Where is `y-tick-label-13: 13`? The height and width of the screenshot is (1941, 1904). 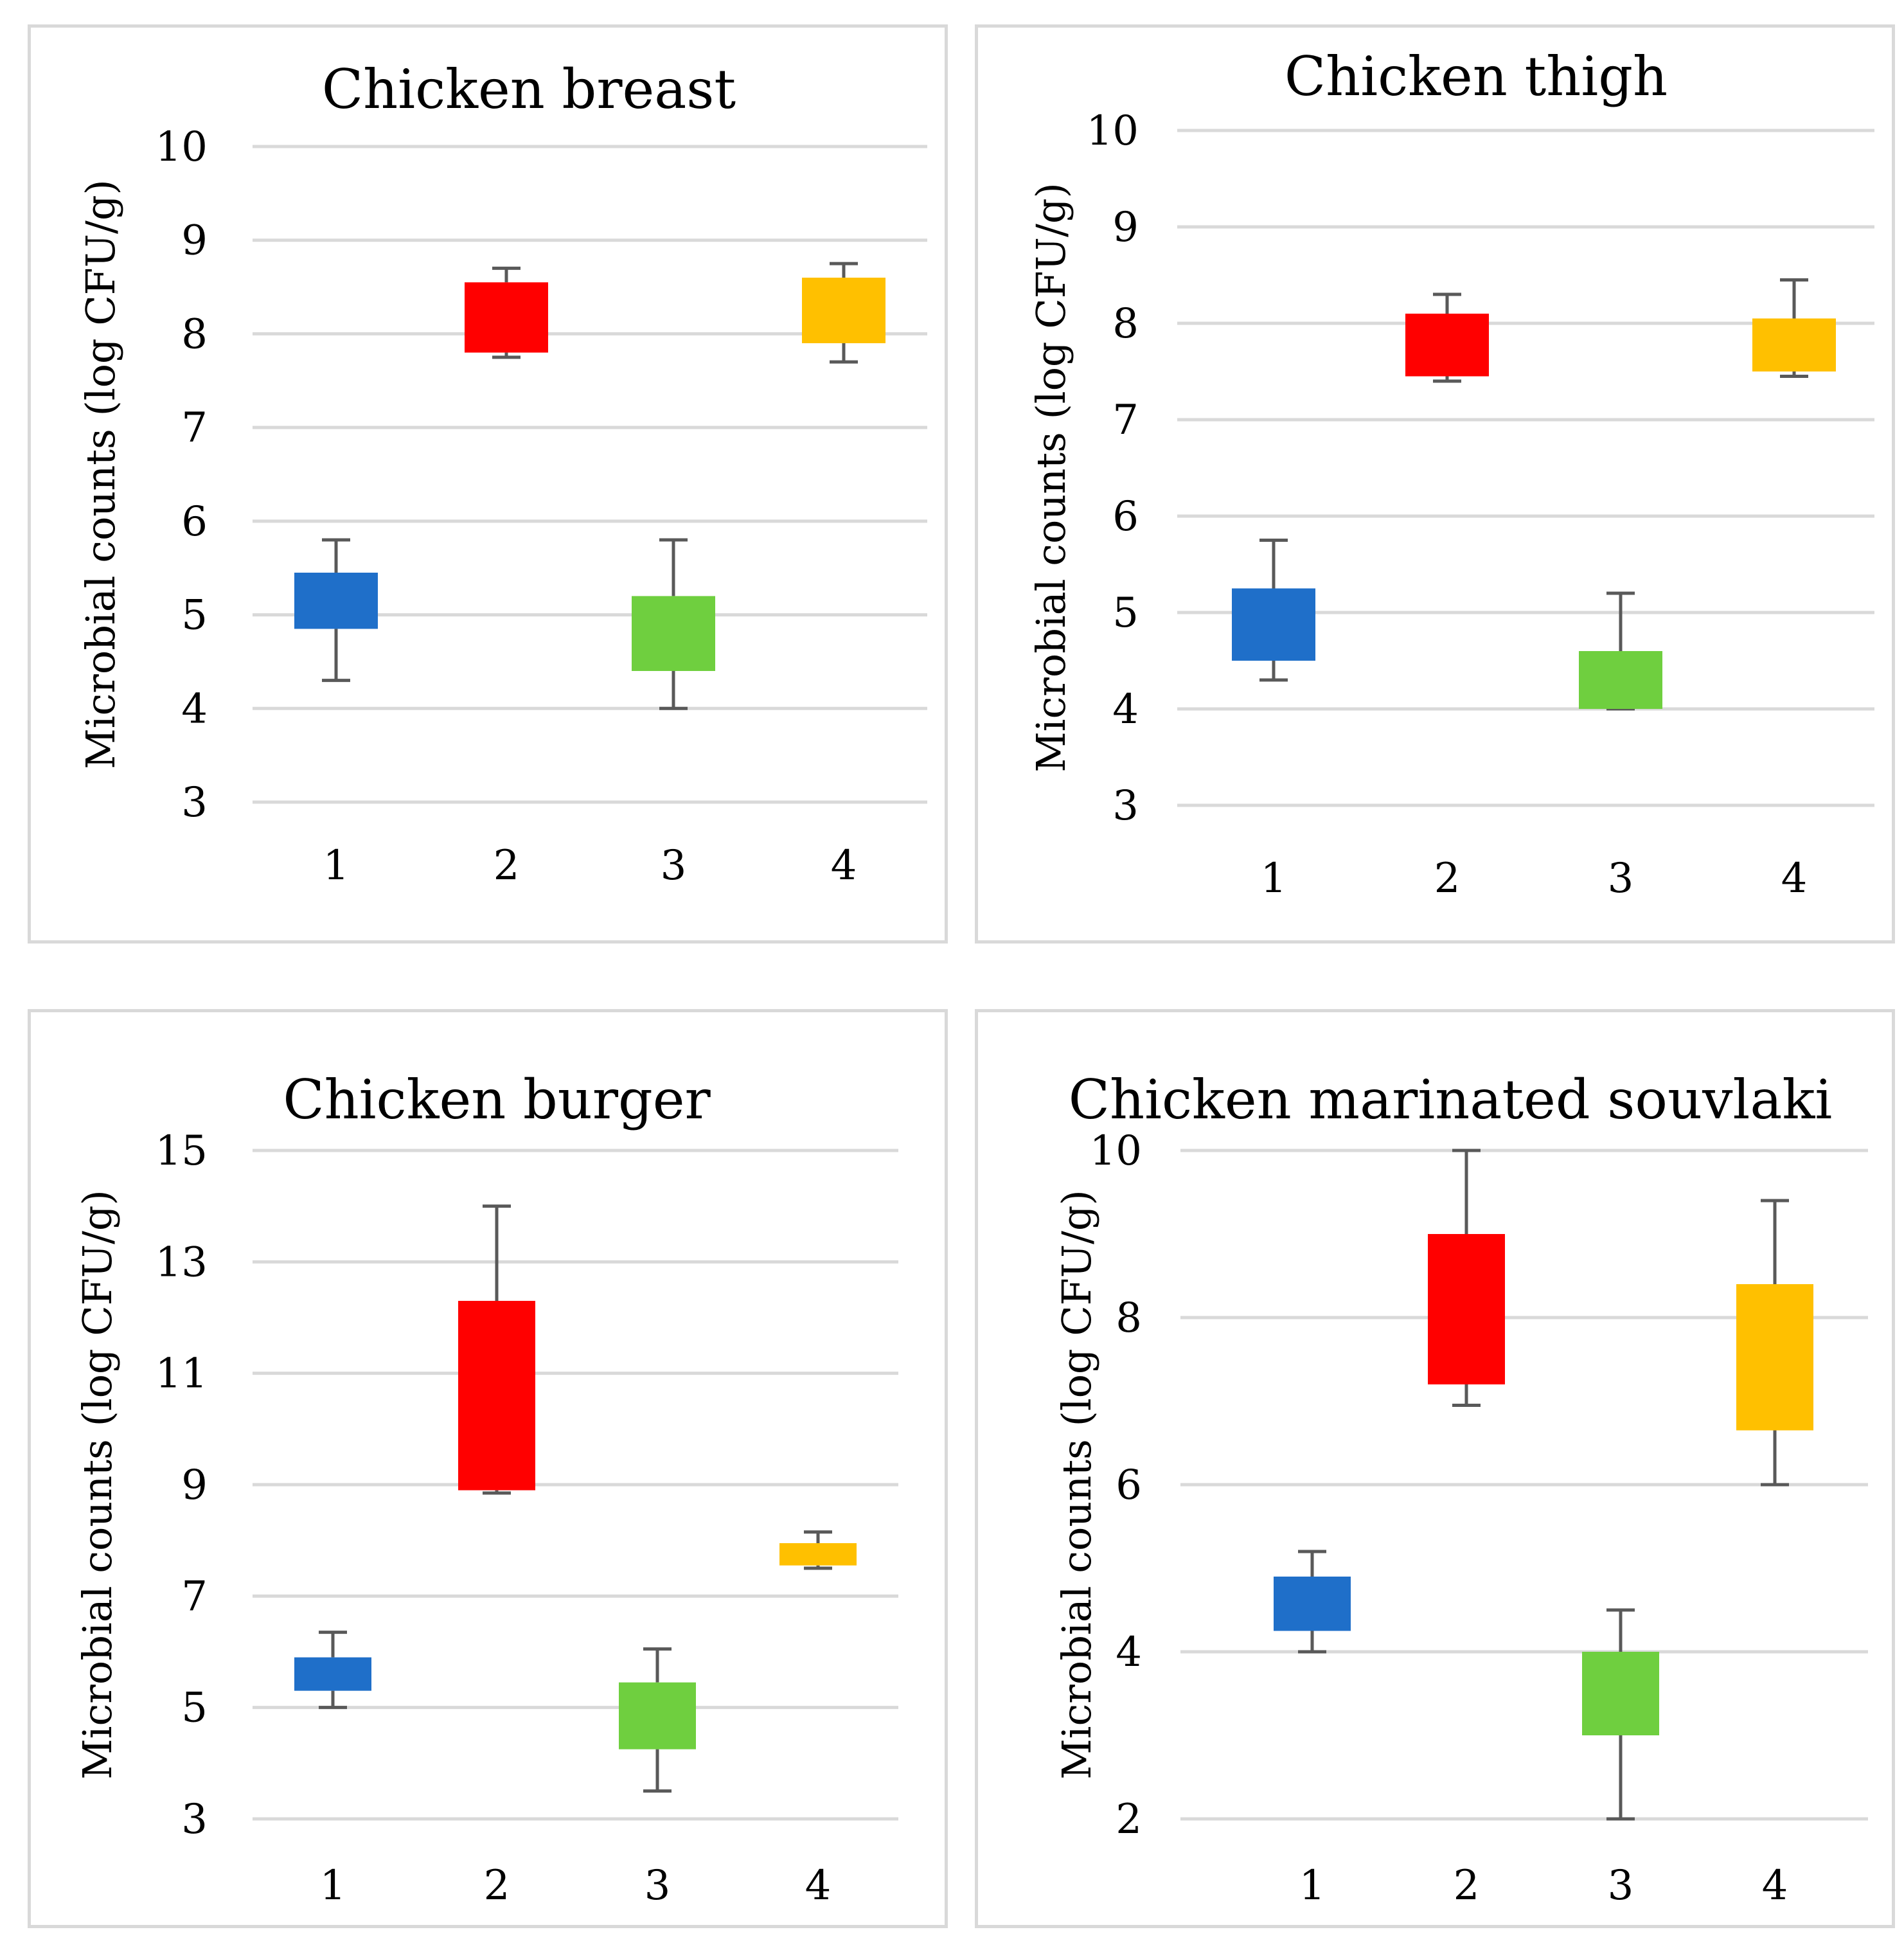 y-tick-label-13: 13 is located at coordinates (182, 1262).